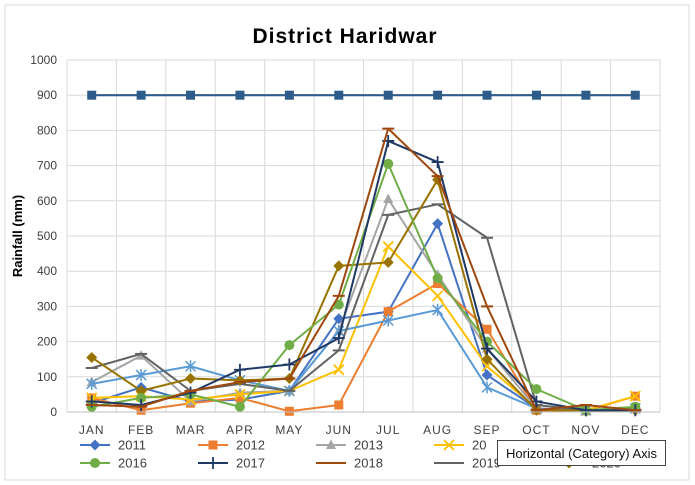 Image resolution: width=695 pixels, height=485 pixels. Describe the element at coordinates (132, 463) in the screenshot. I see `legend-label: 2016` at that location.